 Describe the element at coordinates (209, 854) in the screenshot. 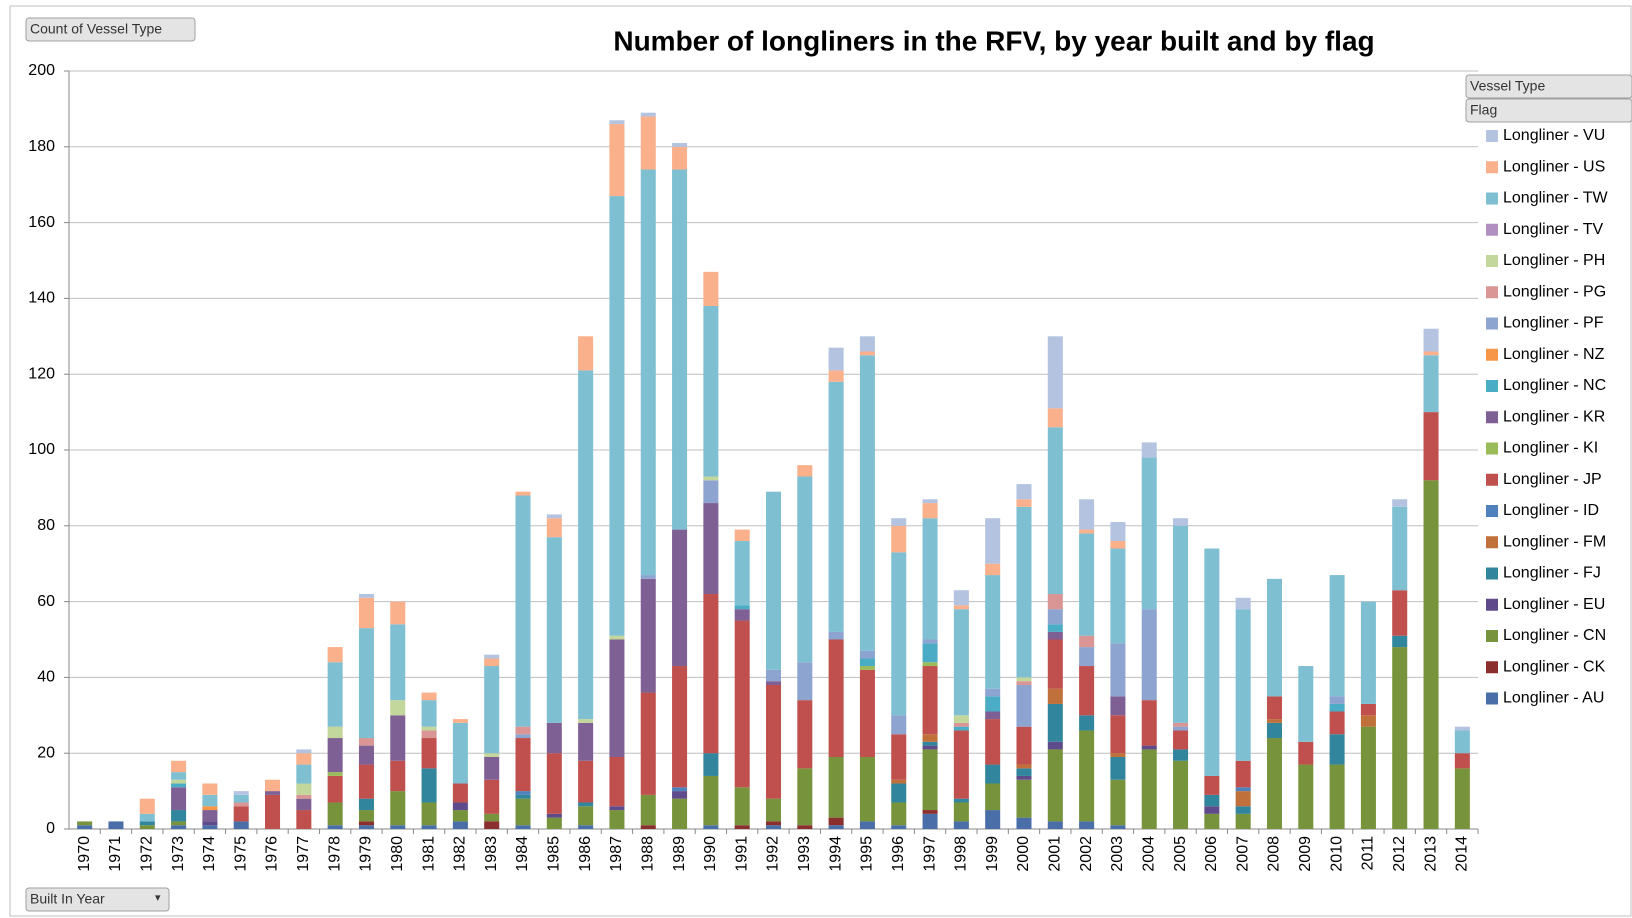

I see `x-tick-label: 1974` at that location.